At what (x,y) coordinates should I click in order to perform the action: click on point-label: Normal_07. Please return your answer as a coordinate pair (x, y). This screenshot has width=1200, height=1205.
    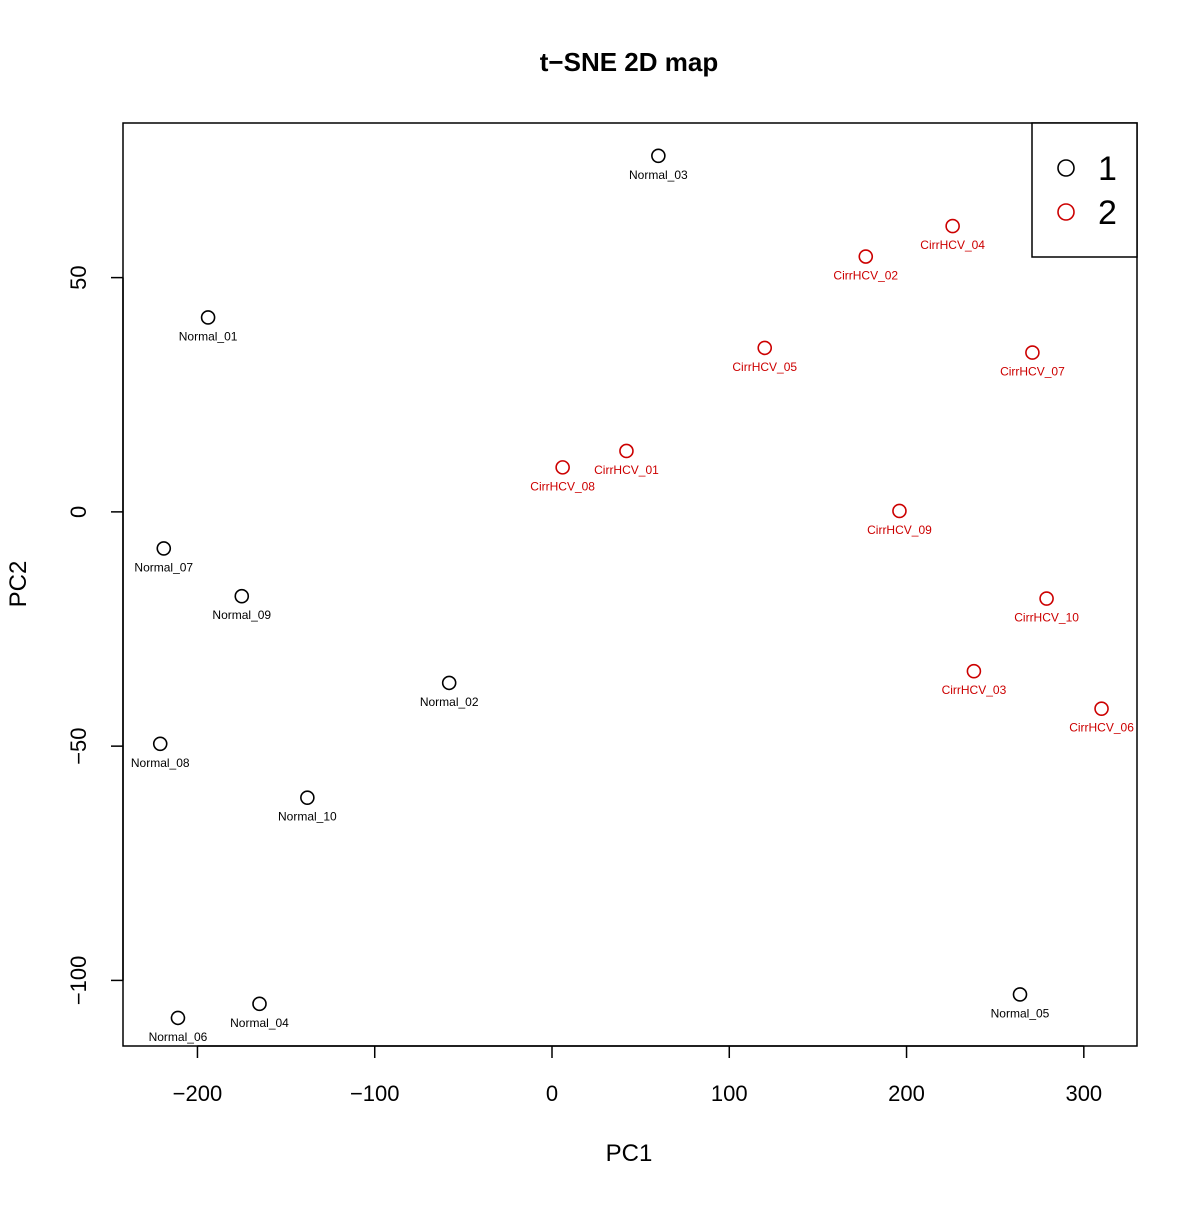
    Looking at the image, I should click on (163, 567).